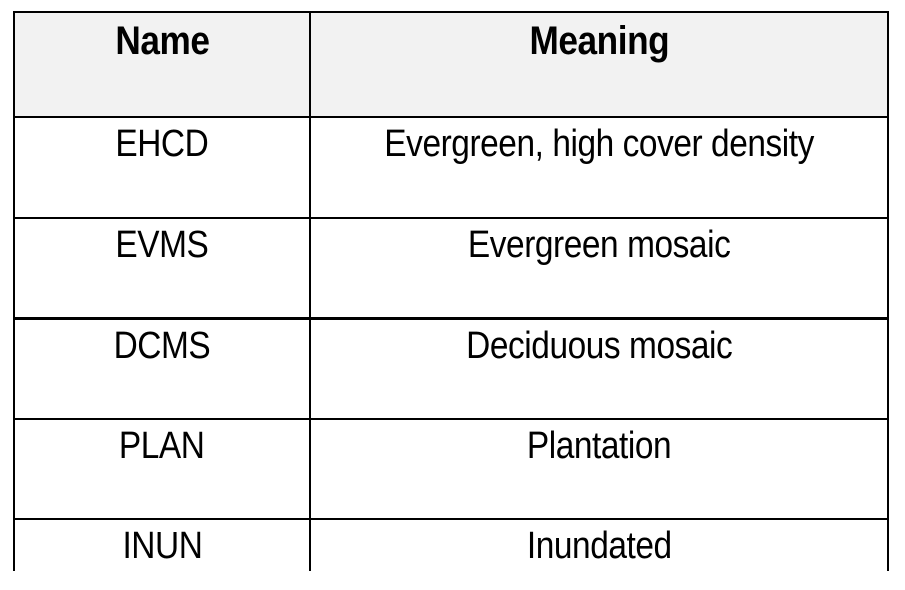 The height and width of the screenshot is (590, 905). What do you see at coordinates (599, 41) in the screenshot?
I see `header-meaning-label: Meaning` at bounding box center [599, 41].